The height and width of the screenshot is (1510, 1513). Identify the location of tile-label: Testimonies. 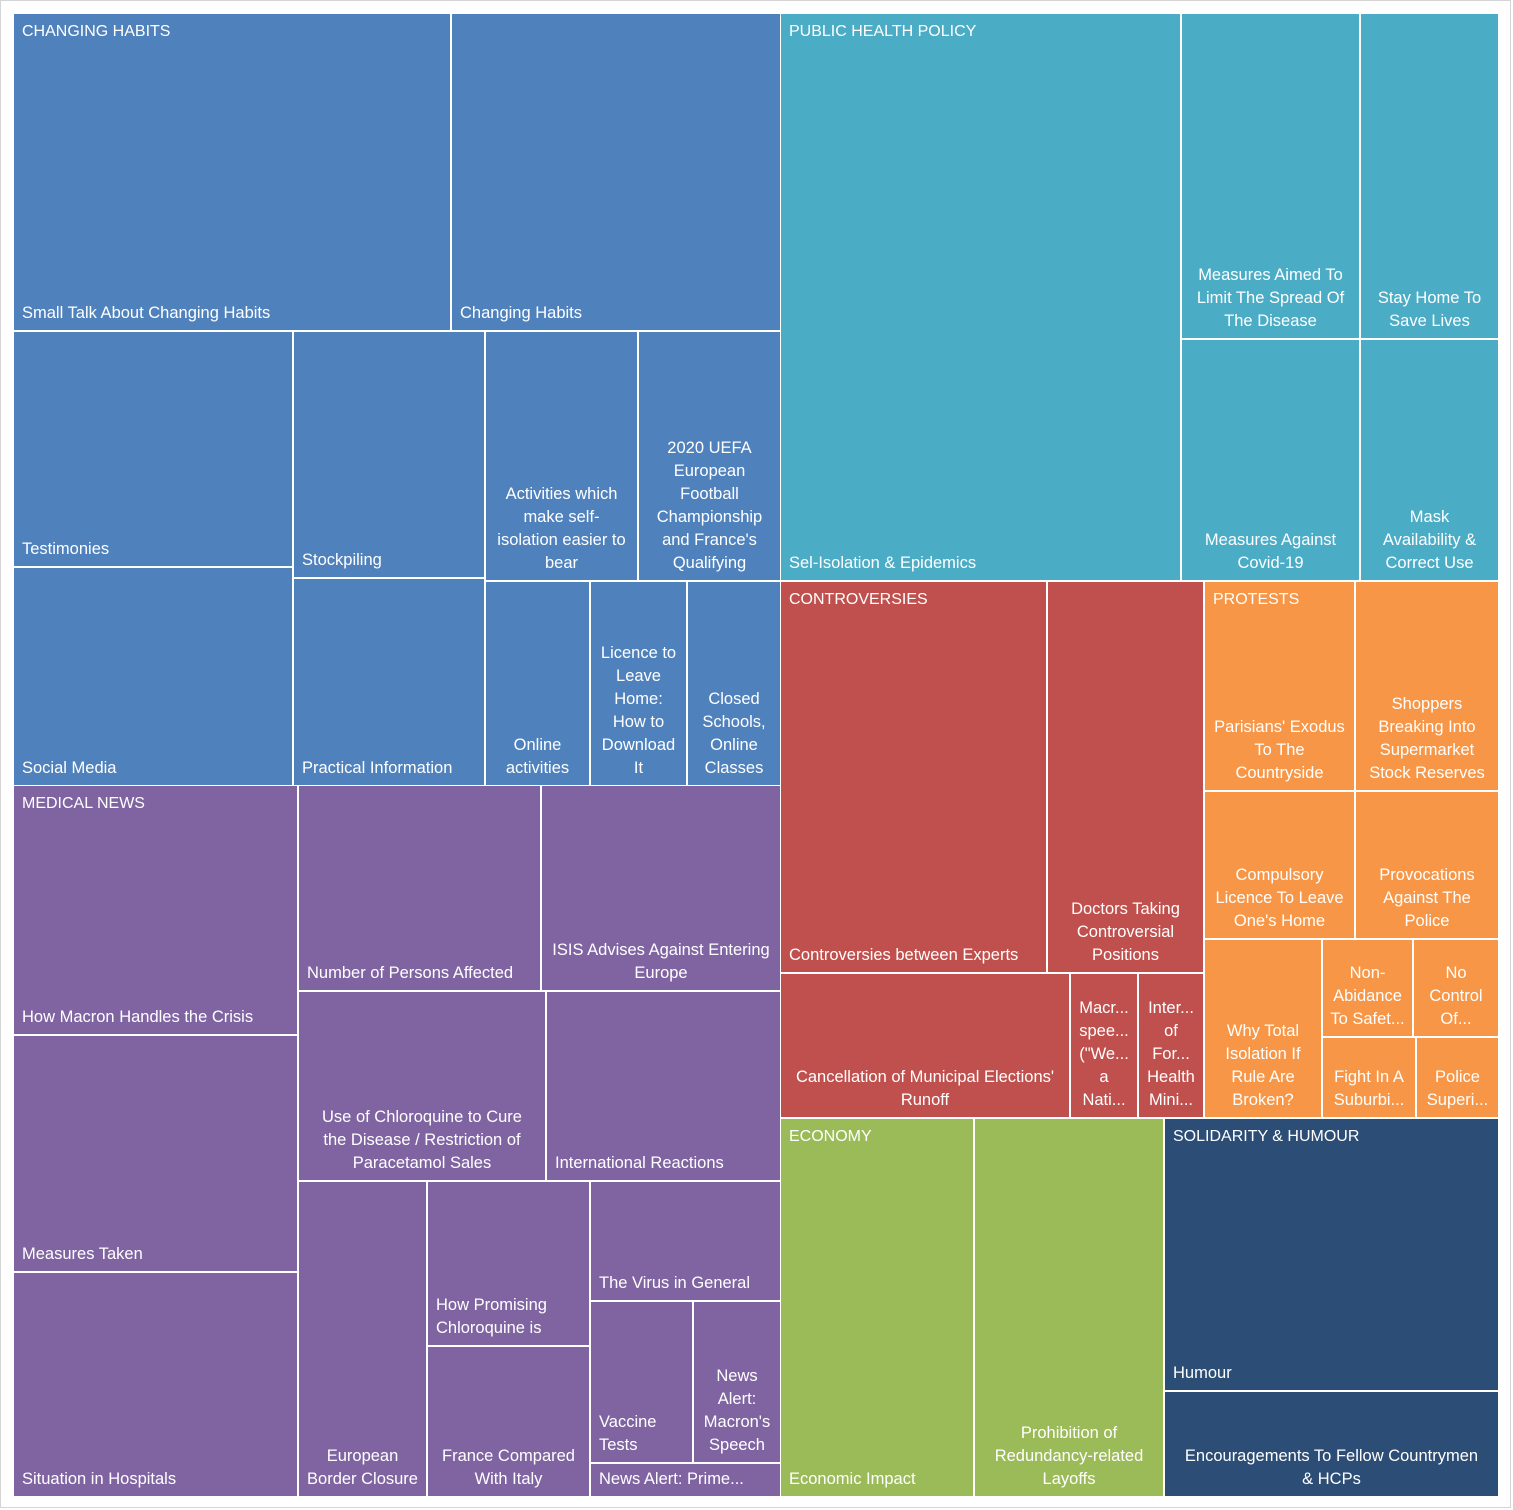
(66, 549).